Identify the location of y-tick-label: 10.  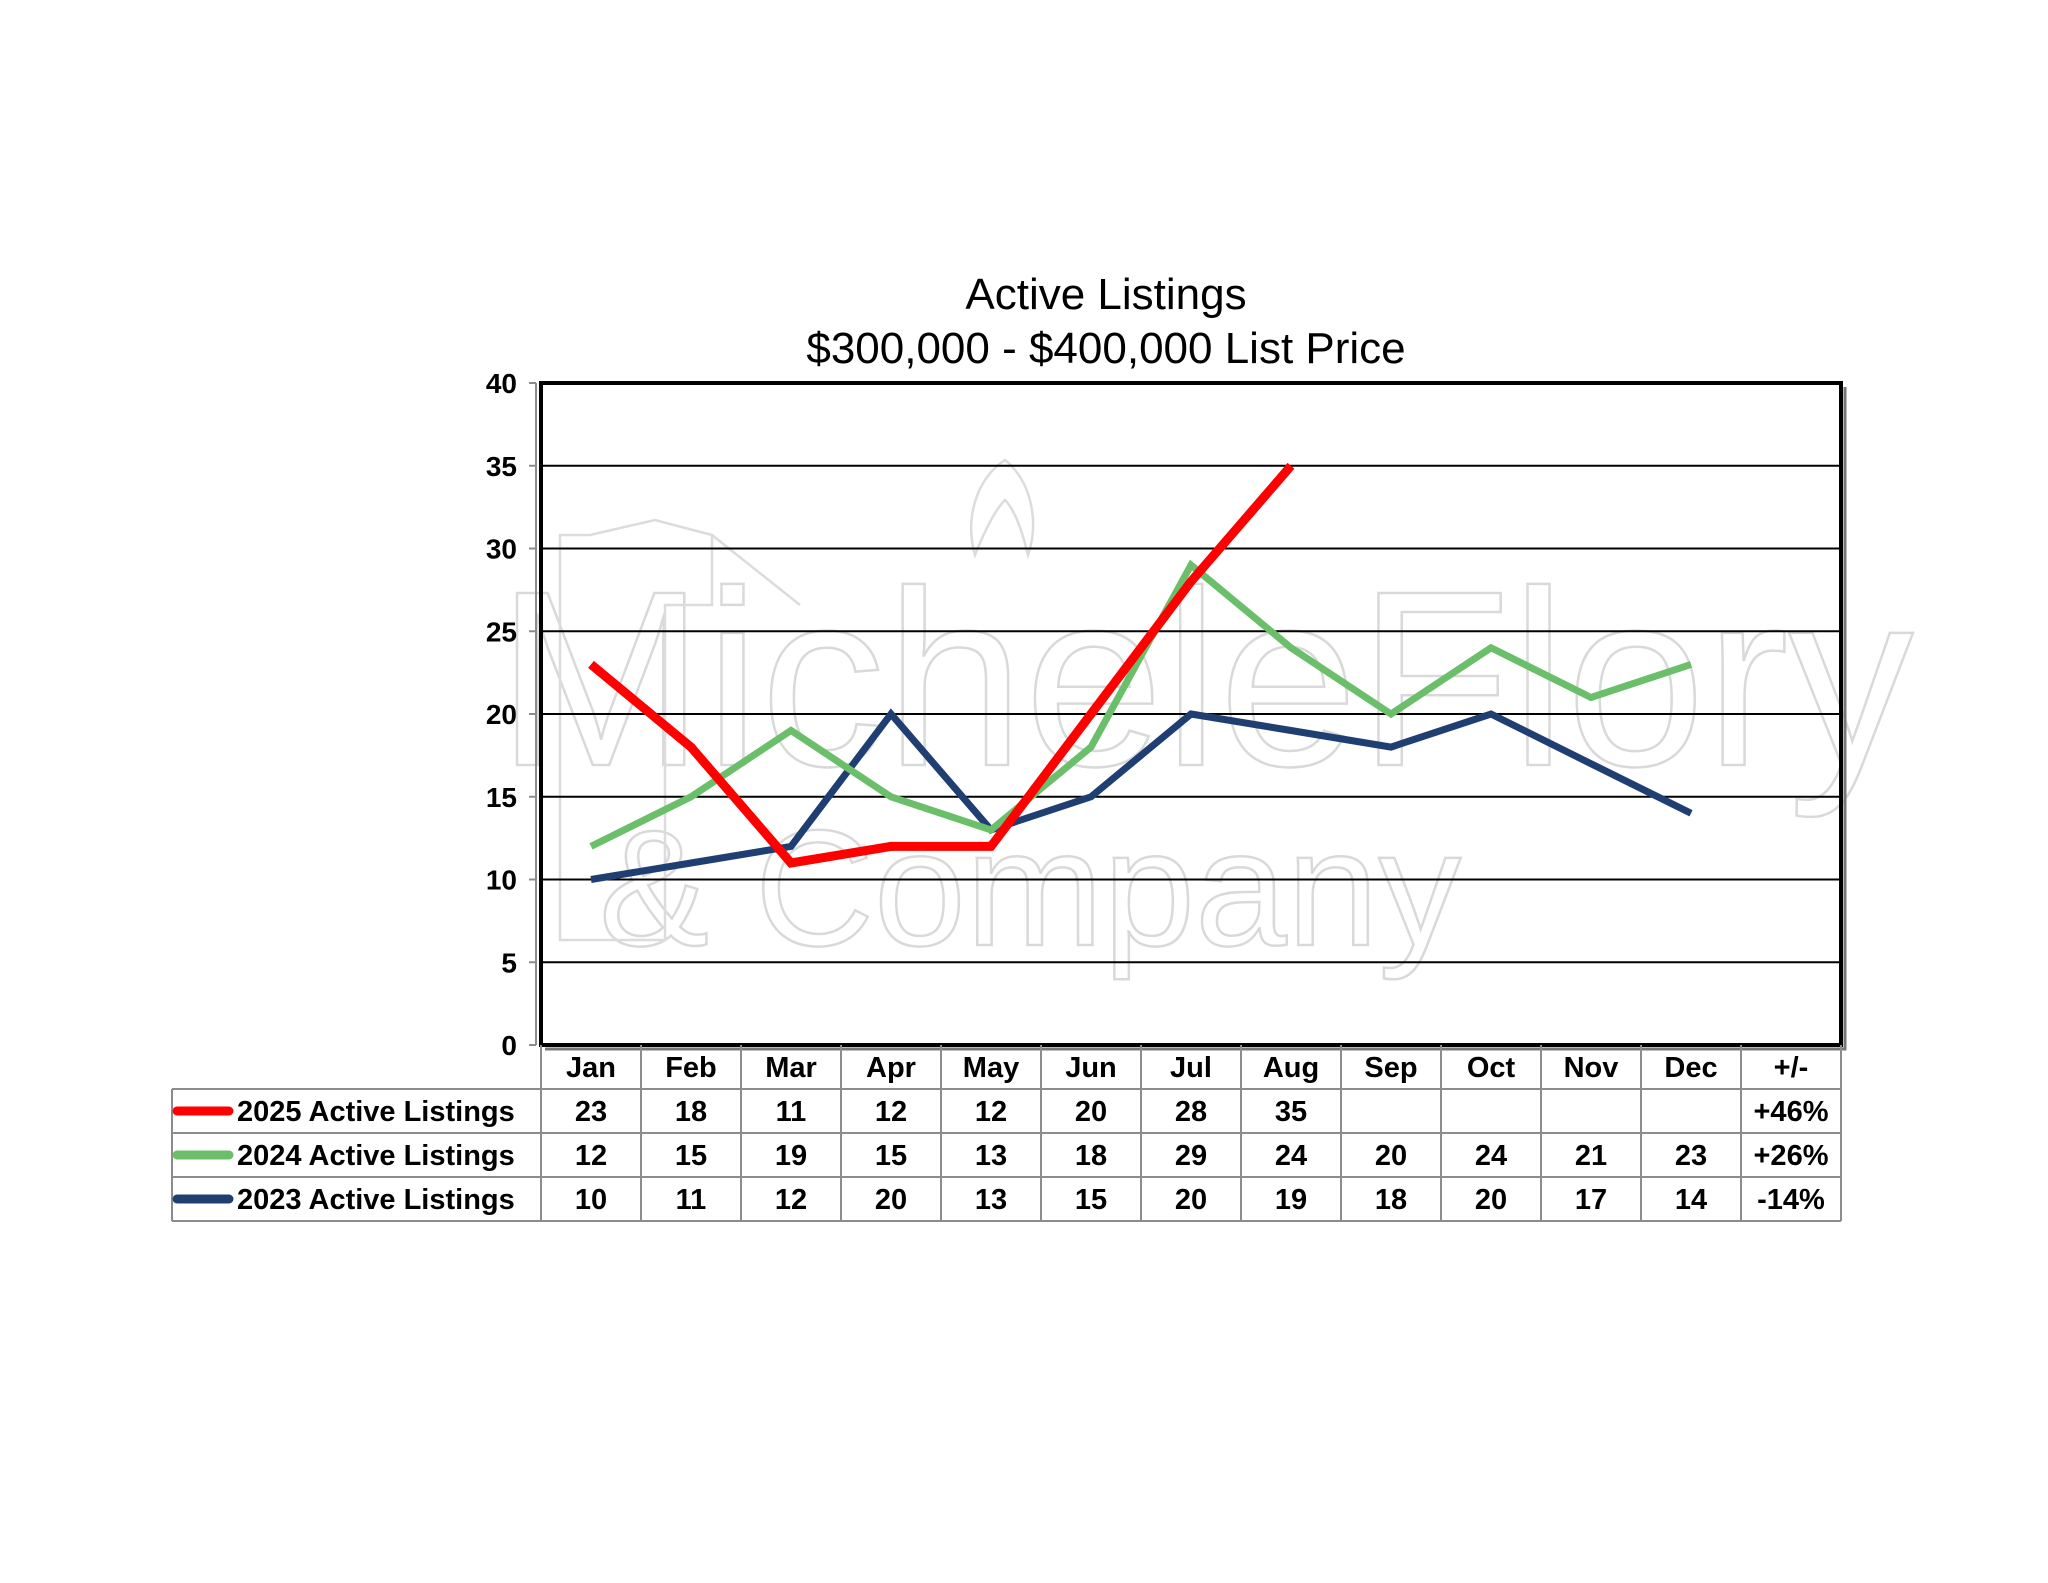
(501, 880).